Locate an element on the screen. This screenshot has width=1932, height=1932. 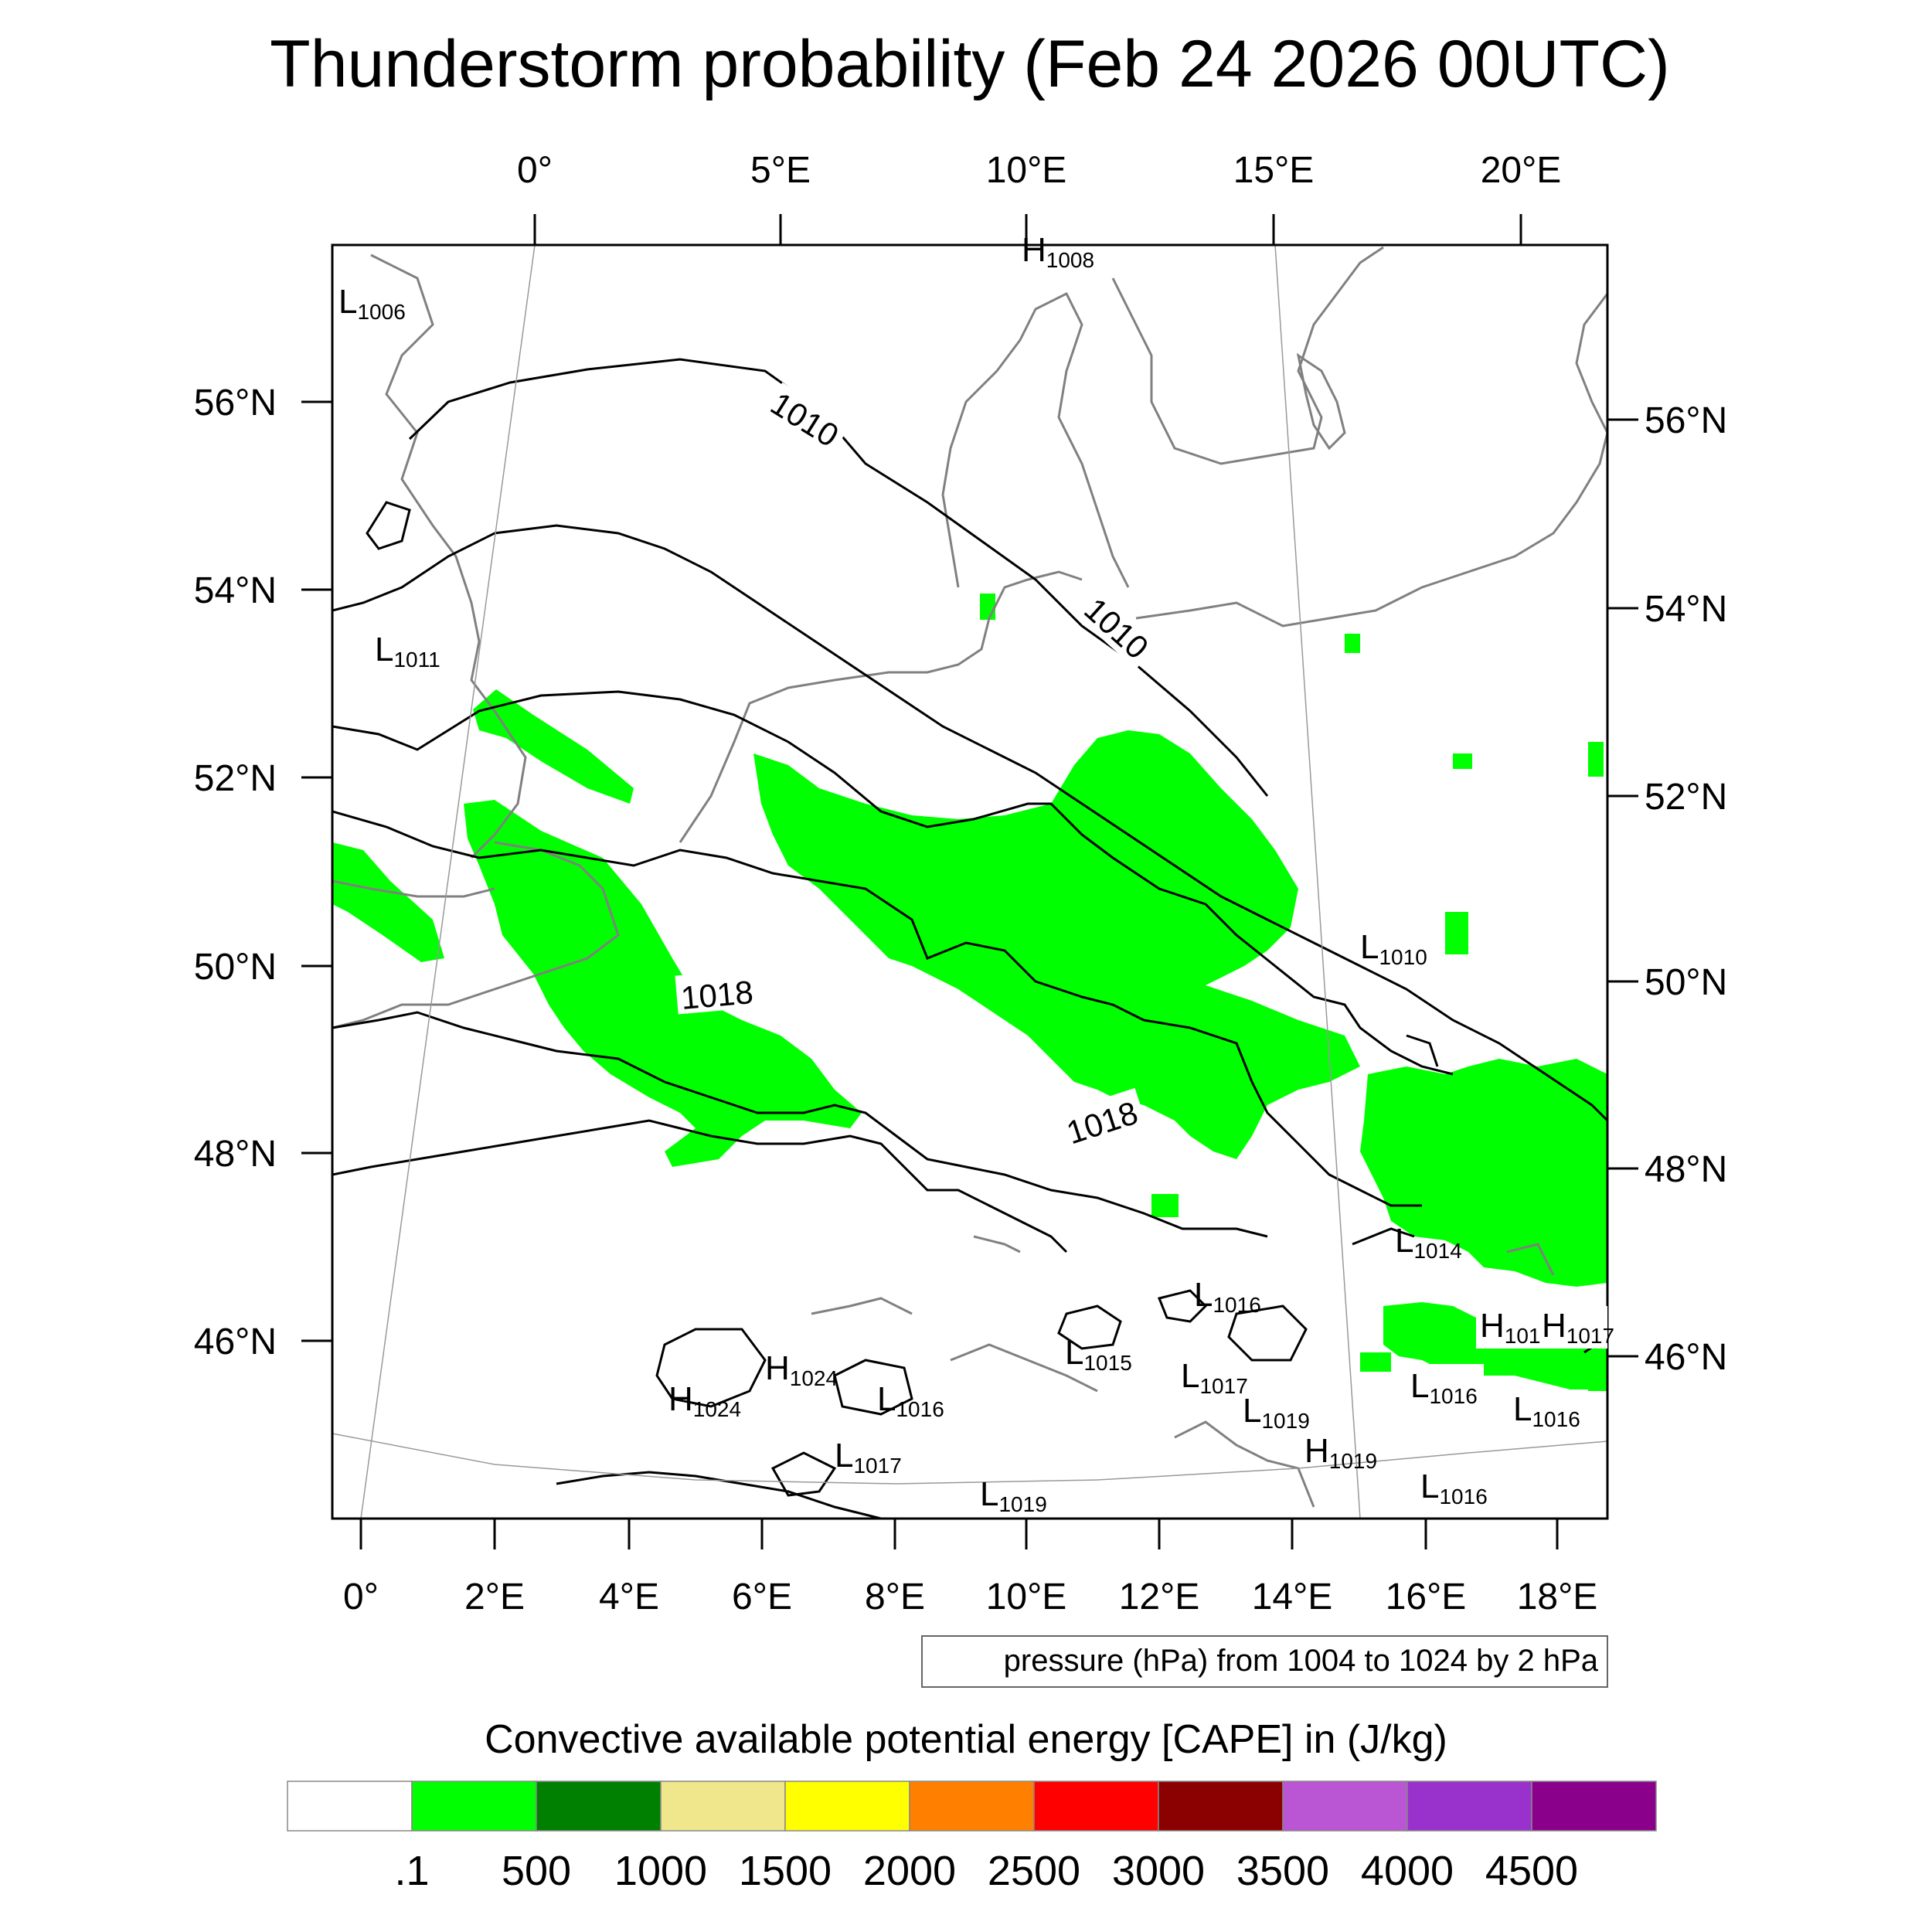
bottom-lon-label: 16°E is located at coordinates (1426, 1597).